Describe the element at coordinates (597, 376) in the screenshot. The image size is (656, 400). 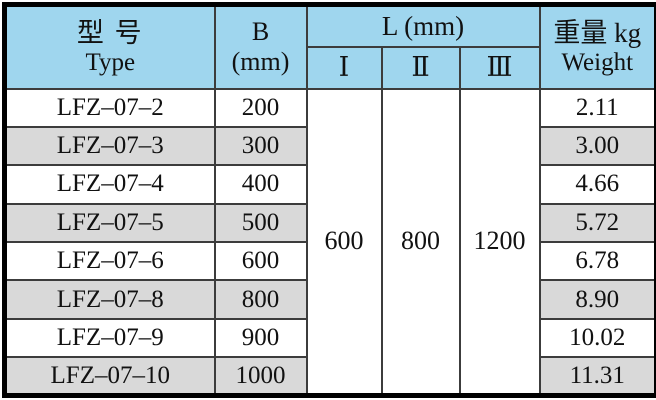
I see `cell-weight: 11.31` at that location.